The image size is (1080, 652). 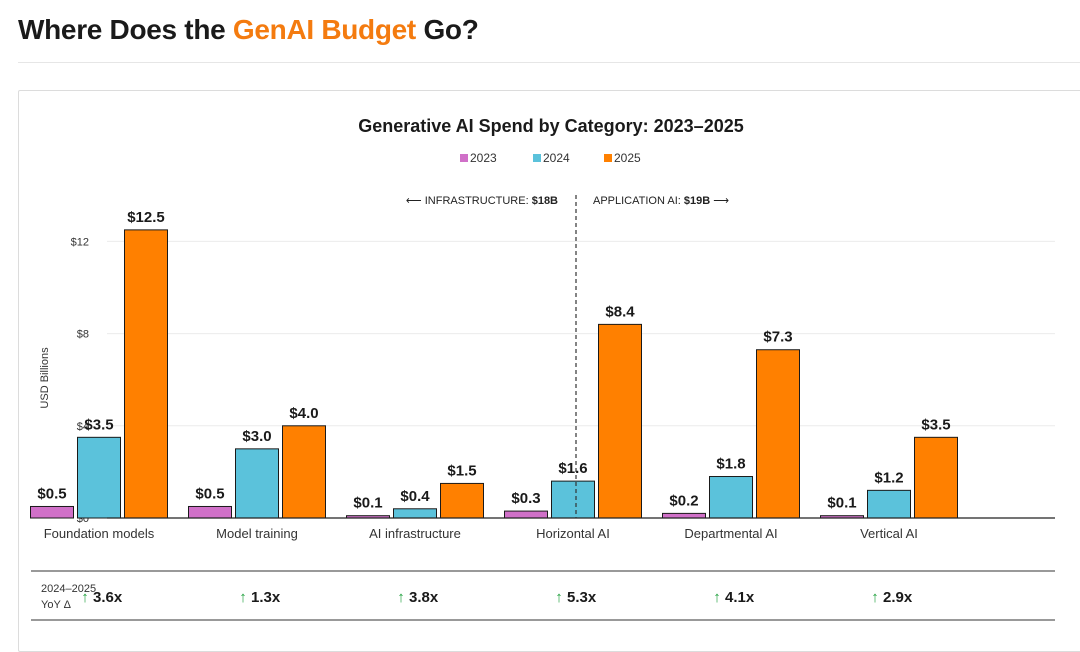 I want to click on x-tick-label: Departmental AI, so click(x=730, y=533).